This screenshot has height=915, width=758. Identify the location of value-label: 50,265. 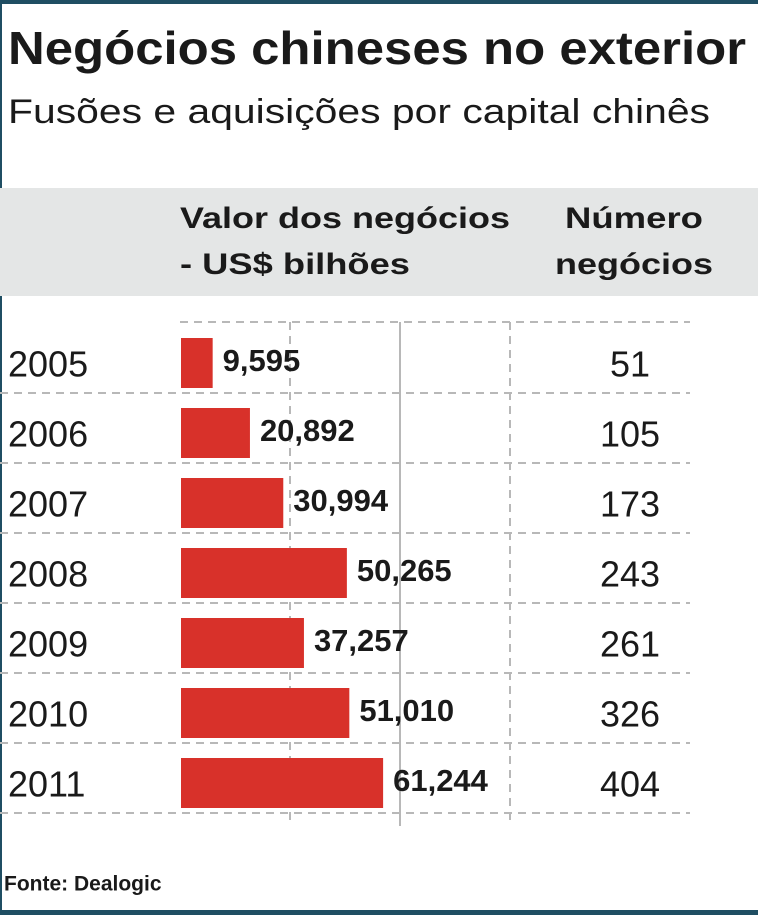
(404, 570).